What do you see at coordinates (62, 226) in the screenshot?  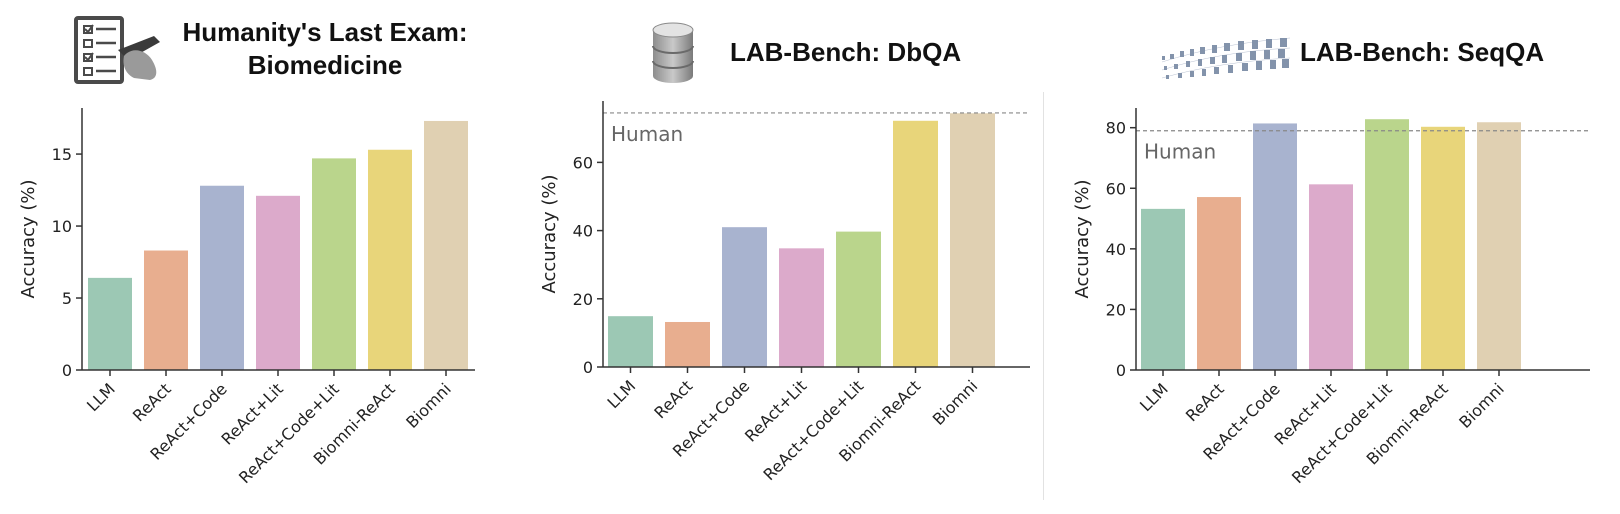 I see `y-tick-label: 10` at bounding box center [62, 226].